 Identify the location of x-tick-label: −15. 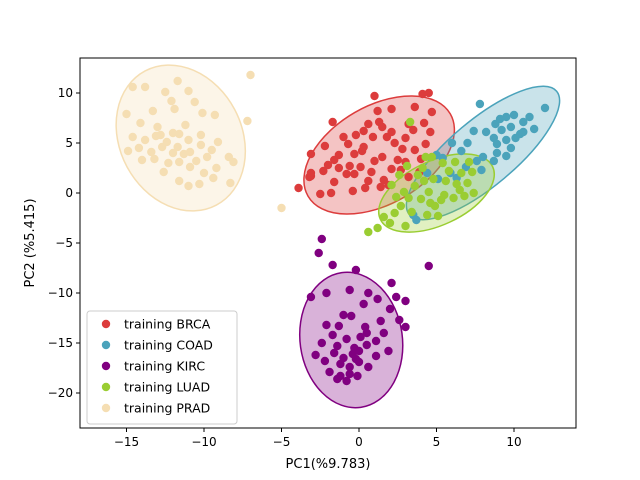
(126, 442).